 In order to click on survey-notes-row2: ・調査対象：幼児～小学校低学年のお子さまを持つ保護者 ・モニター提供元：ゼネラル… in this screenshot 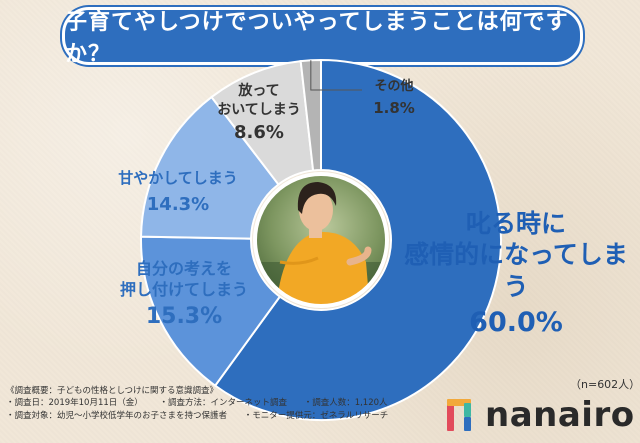, I will do `click(221, 416)`.